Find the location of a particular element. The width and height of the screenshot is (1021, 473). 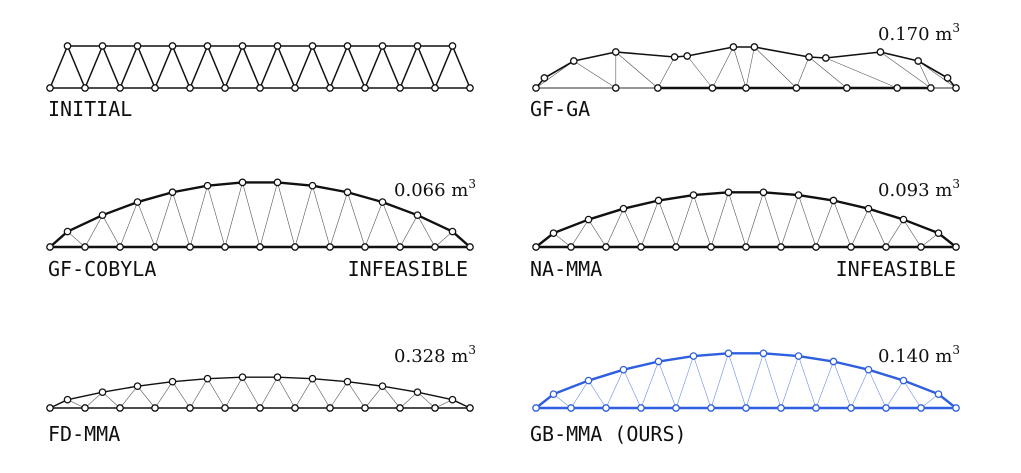

panel-label: GB-MMA (OURS) is located at coordinates (608, 434).